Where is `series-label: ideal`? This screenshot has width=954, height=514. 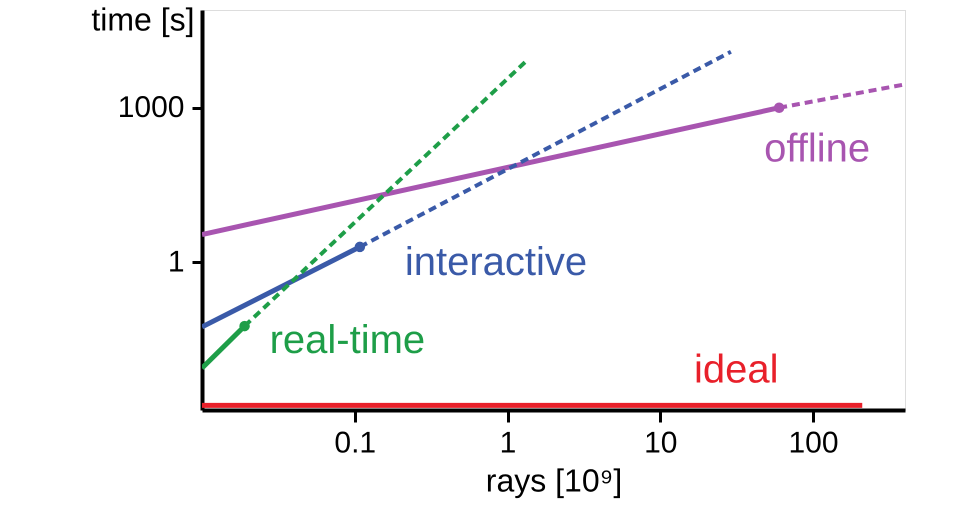
series-label: ideal is located at coordinates (736, 369).